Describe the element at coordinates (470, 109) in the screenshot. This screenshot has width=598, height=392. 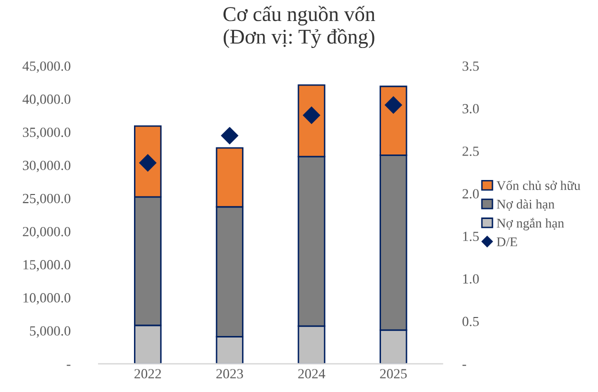
I see `y2-tick-label: 3.0` at that location.